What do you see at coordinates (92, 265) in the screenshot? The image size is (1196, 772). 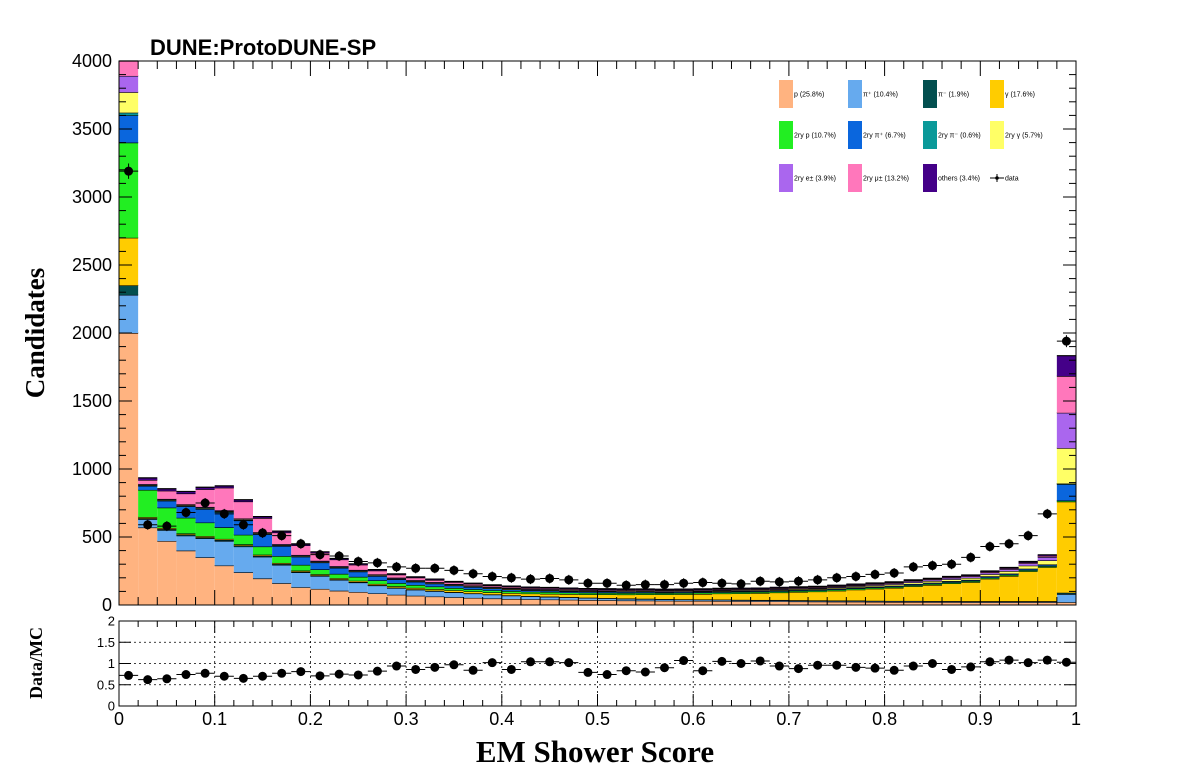 I see `y-tick-label: 2500` at bounding box center [92, 265].